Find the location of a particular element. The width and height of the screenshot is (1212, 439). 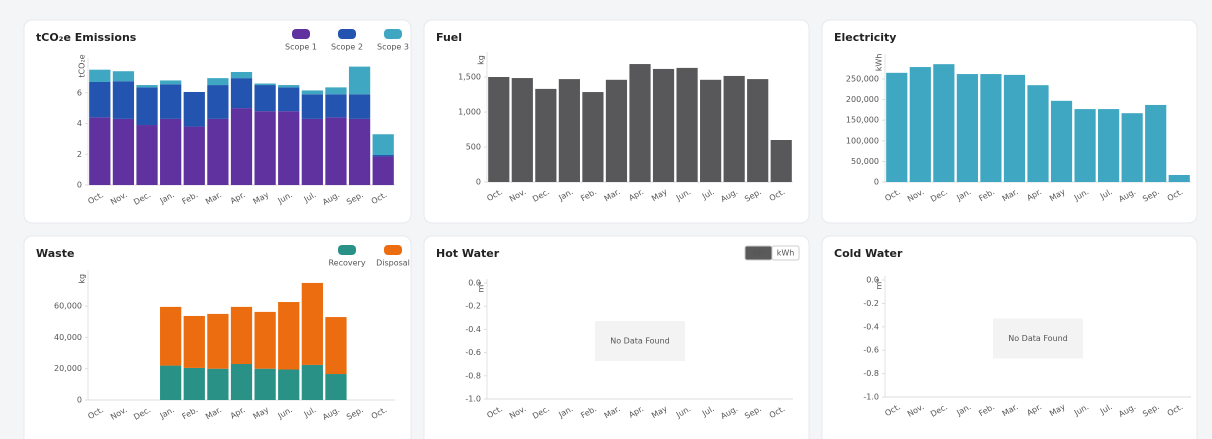

chart-title: Hot Water is located at coordinates (468, 253).